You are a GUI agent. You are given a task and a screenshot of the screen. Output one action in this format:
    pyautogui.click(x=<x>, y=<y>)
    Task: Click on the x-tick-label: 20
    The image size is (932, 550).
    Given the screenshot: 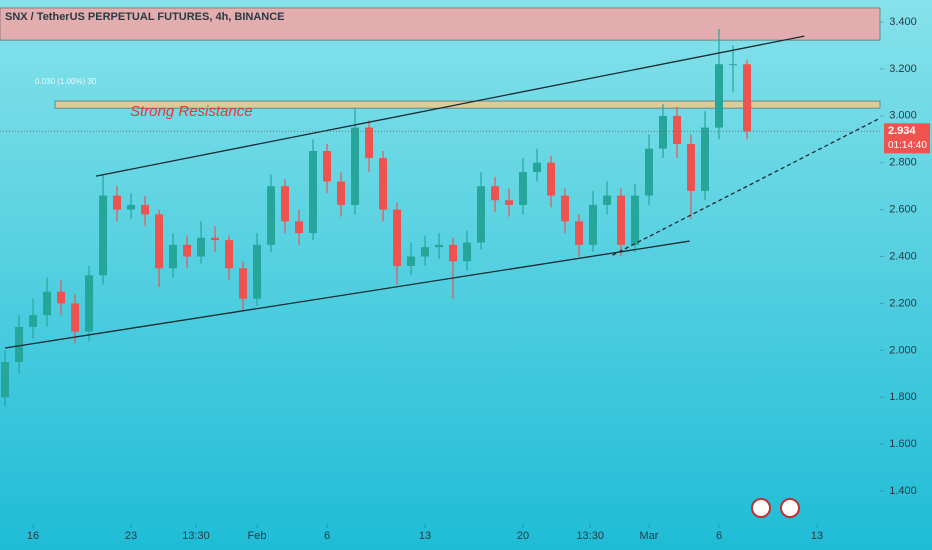 What is the action you would take?
    pyautogui.click(x=523, y=536)
    